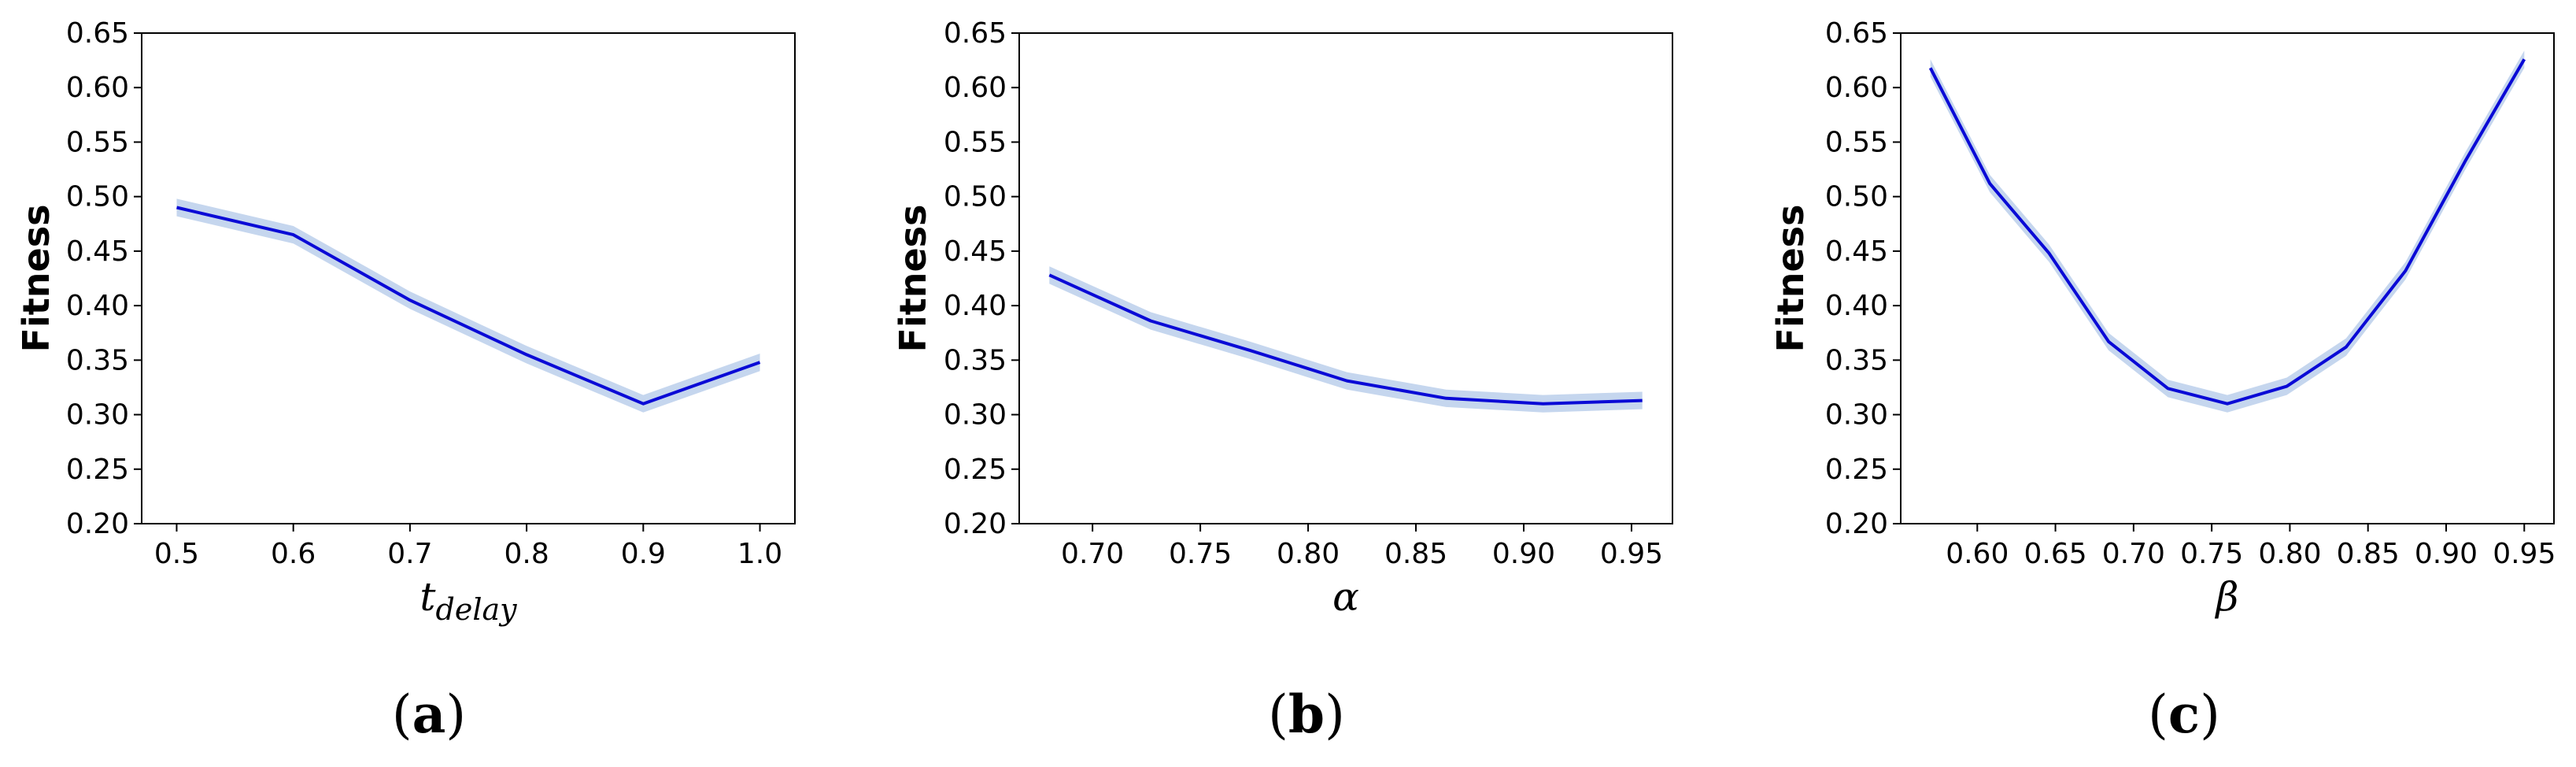  I want to click on x-tick-label: 0.7, so click(409, 554).